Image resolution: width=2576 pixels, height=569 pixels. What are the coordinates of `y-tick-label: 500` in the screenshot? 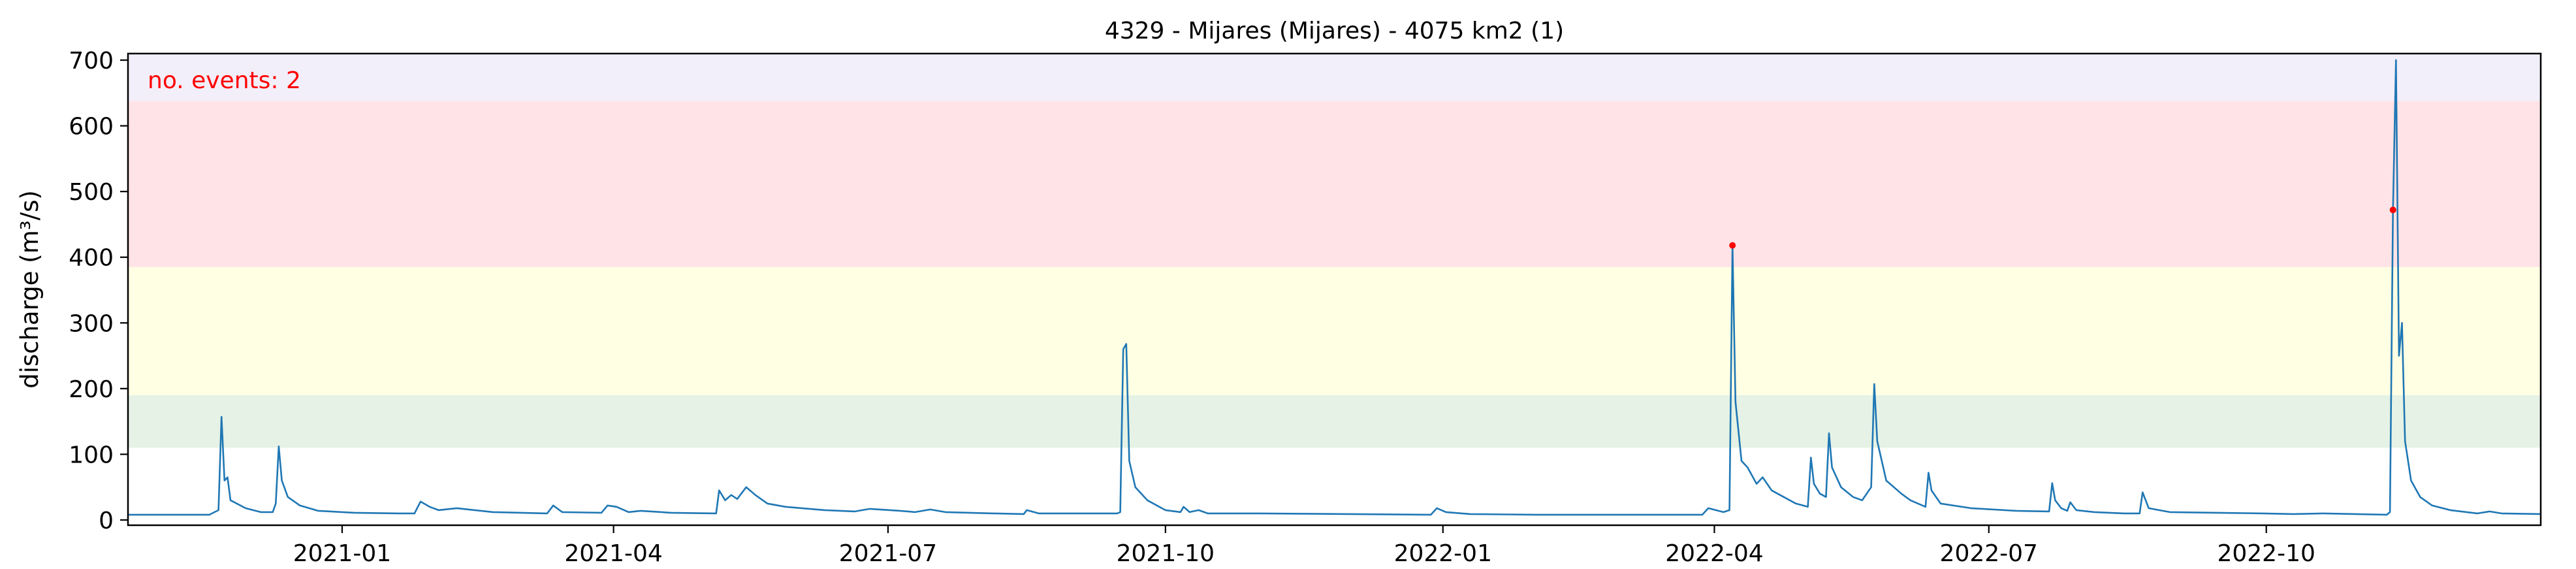 It's located at (92, 192).